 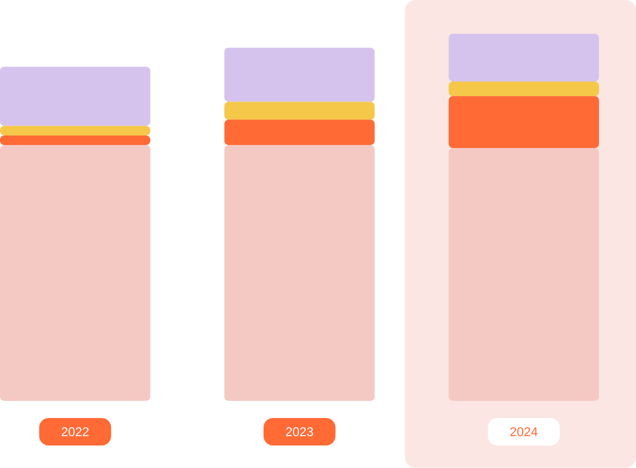 I want to click on x-tick-label: 2022, so click(x=75, y=431).